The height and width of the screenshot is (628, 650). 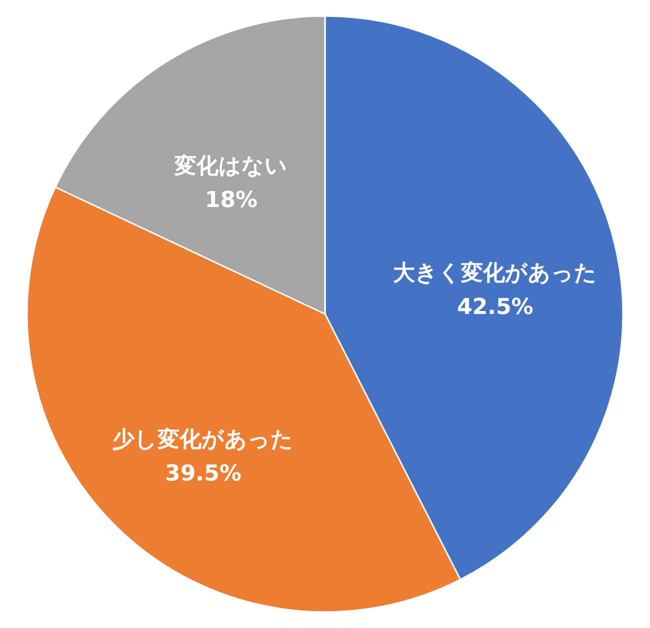 What do you see at coordinates (495, 273) in the screenshot?
I see `slice-label: 大きく変化があった` at bounding box center [495, 273].